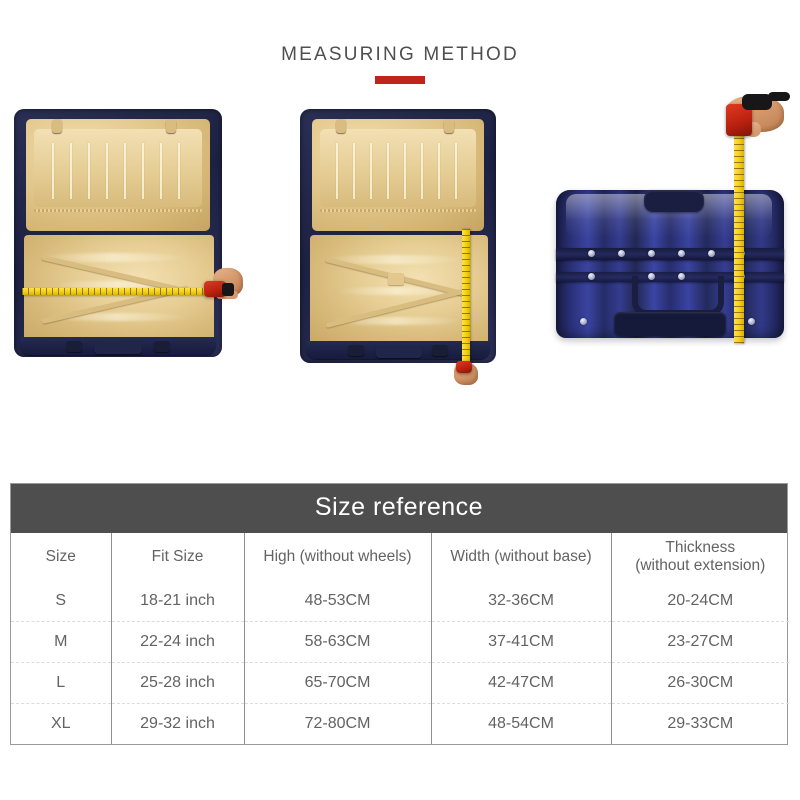 This screenshot has width=800, height=800. What do you see at coordinates (60, 556) in the screenshot?
I see `column-header-size: Size` at bounding box center [60, 556].